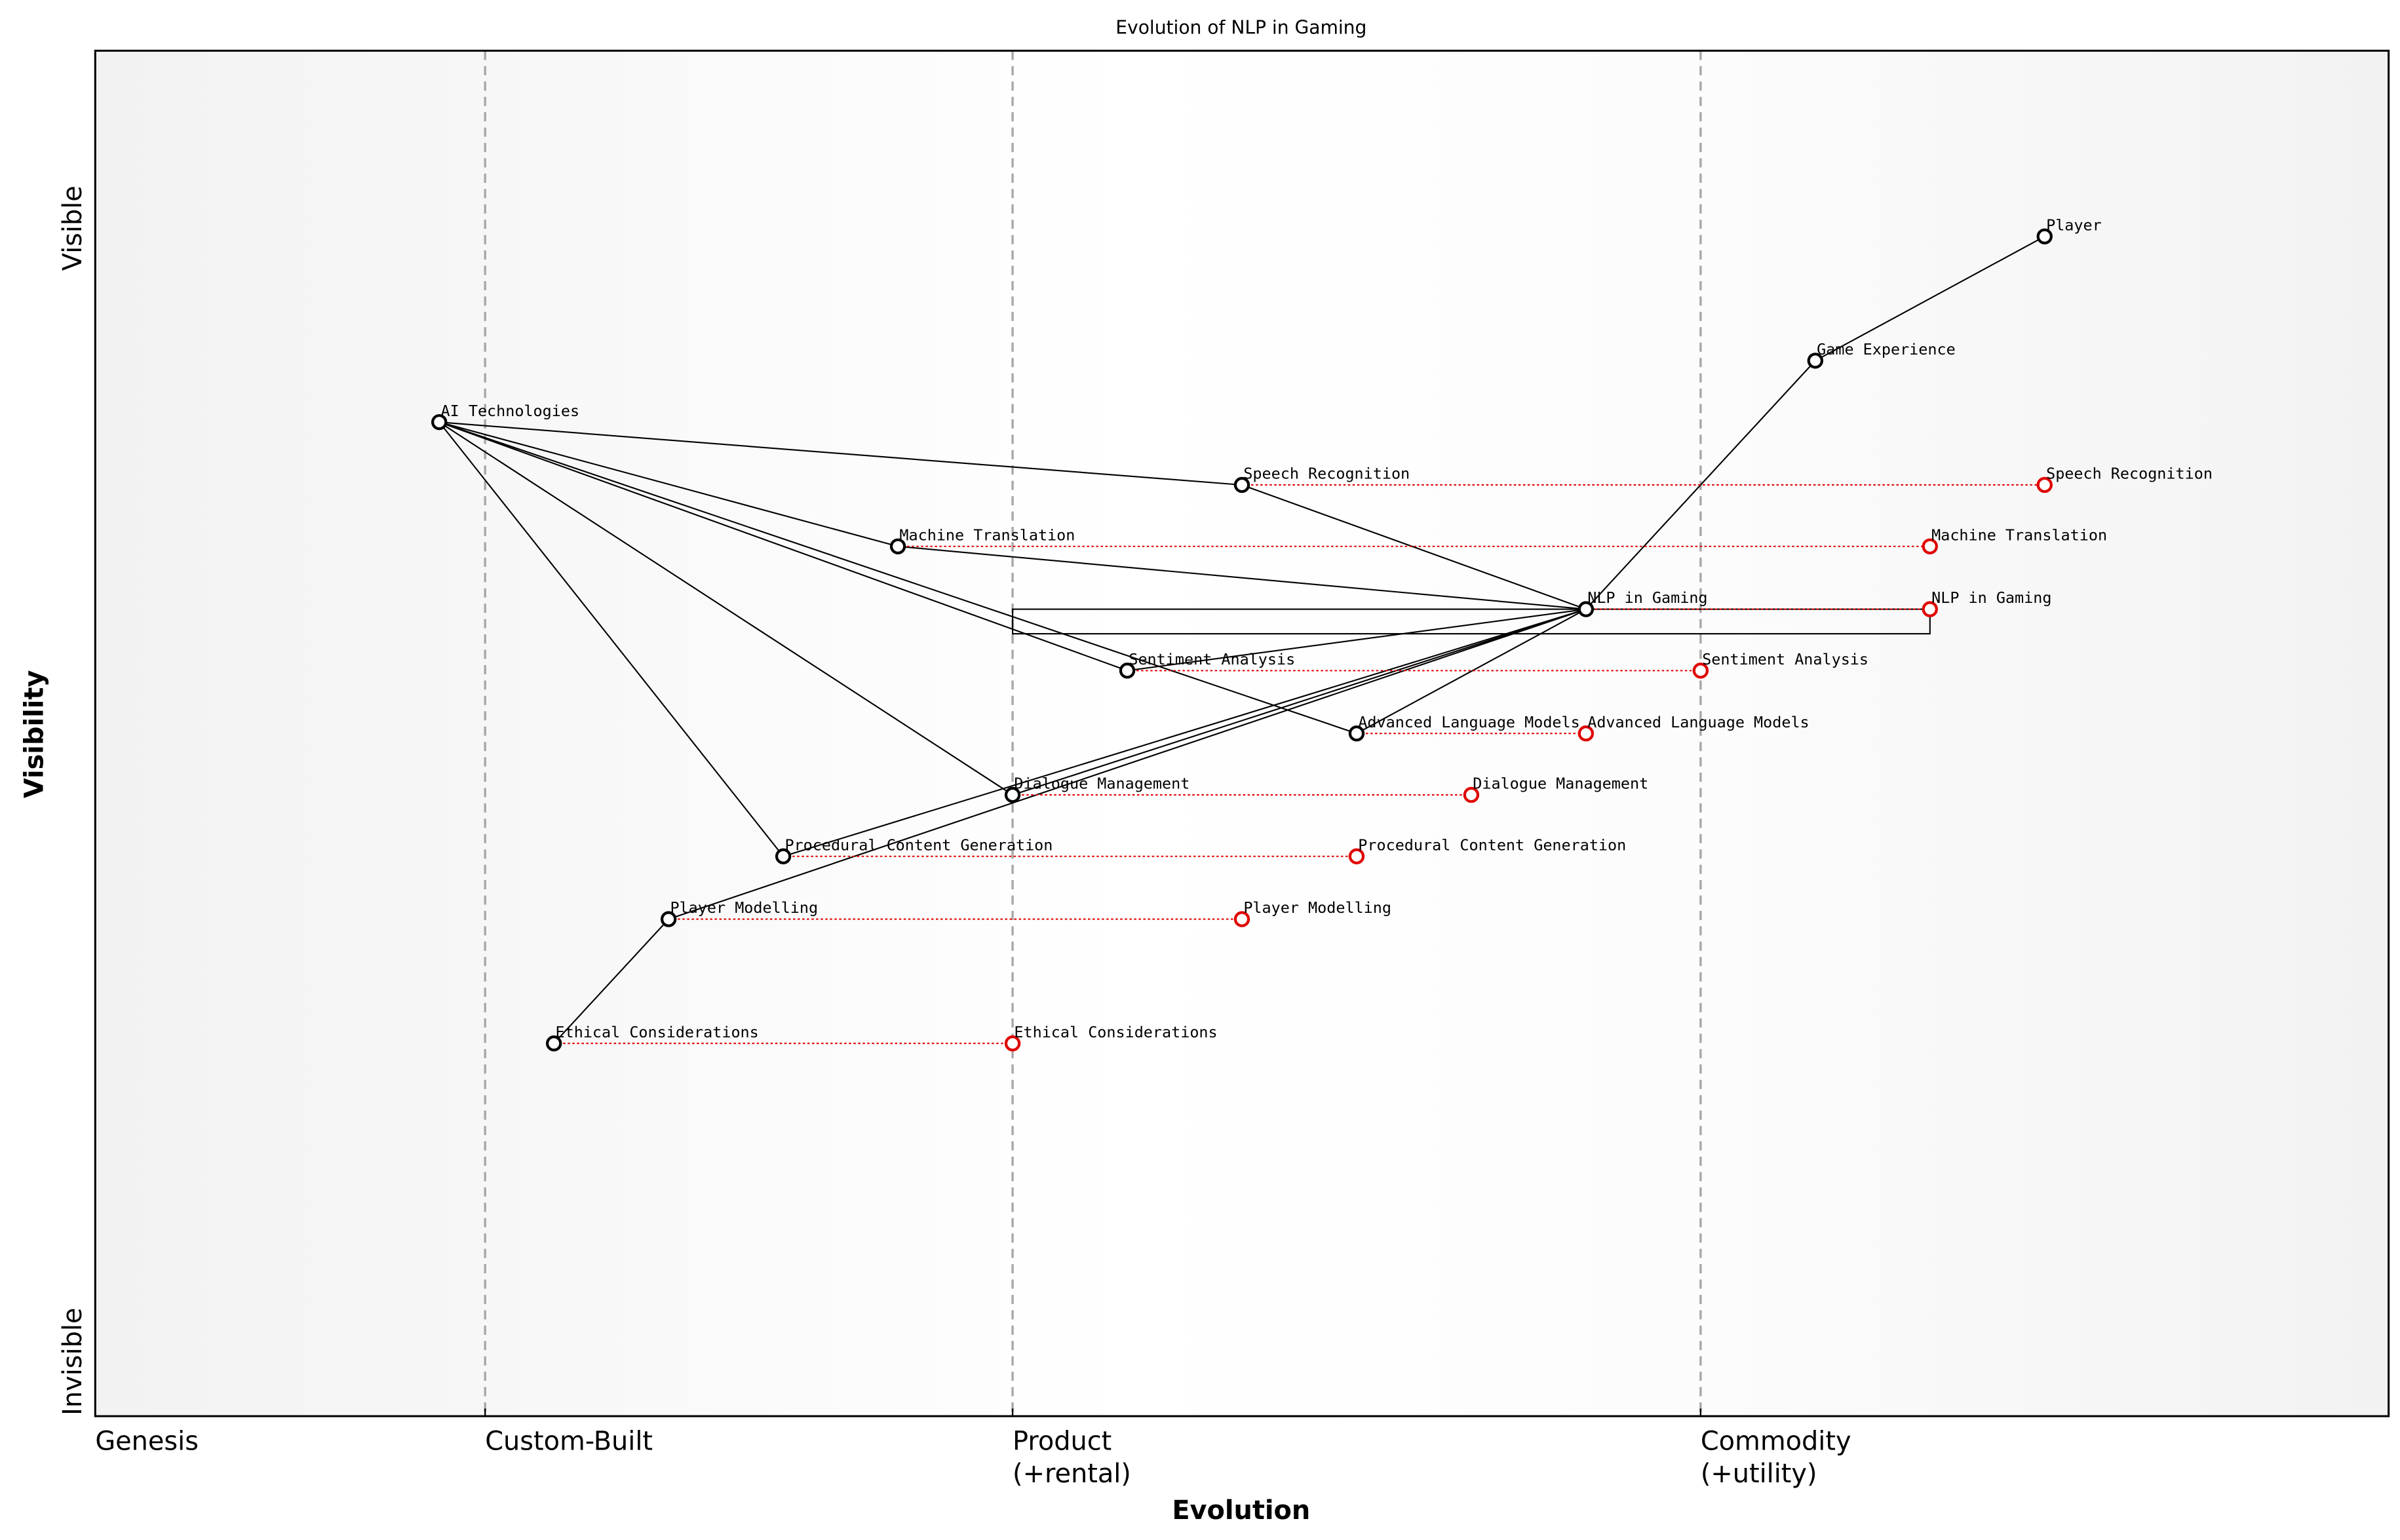 This screenshot has width=2400, height=1540. What do you see at coordinates (2019, 535) in the screenshot?
I see `future-label: Machine Translation` at bounding box center [2019, 535].